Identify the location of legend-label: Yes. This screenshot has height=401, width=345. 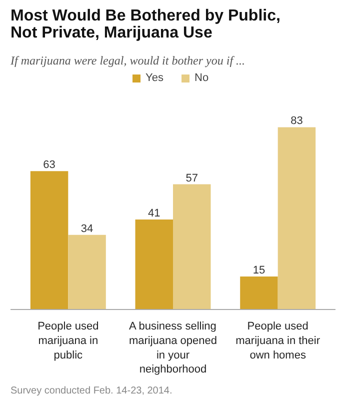
(155, 78).